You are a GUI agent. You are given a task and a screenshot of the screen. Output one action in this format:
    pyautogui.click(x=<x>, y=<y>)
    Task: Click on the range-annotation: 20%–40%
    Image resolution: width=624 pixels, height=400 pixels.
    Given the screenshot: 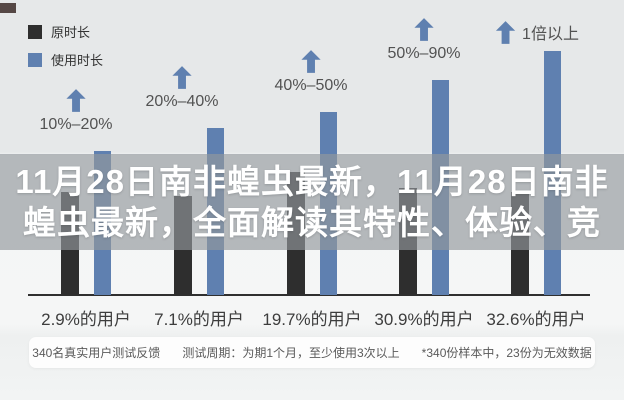 What is the action you would take?
    pyautogui.click(x=182, y=88)
    